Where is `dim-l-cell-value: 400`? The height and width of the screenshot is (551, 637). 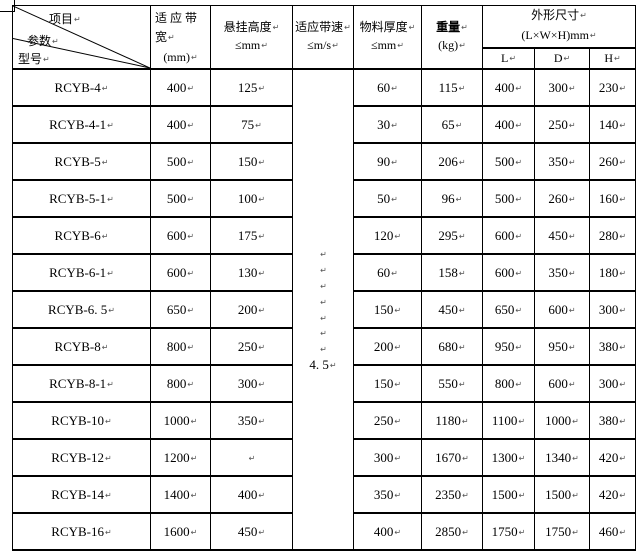
dim-l-cell-value: 400 is located at coordinates (504, 124).